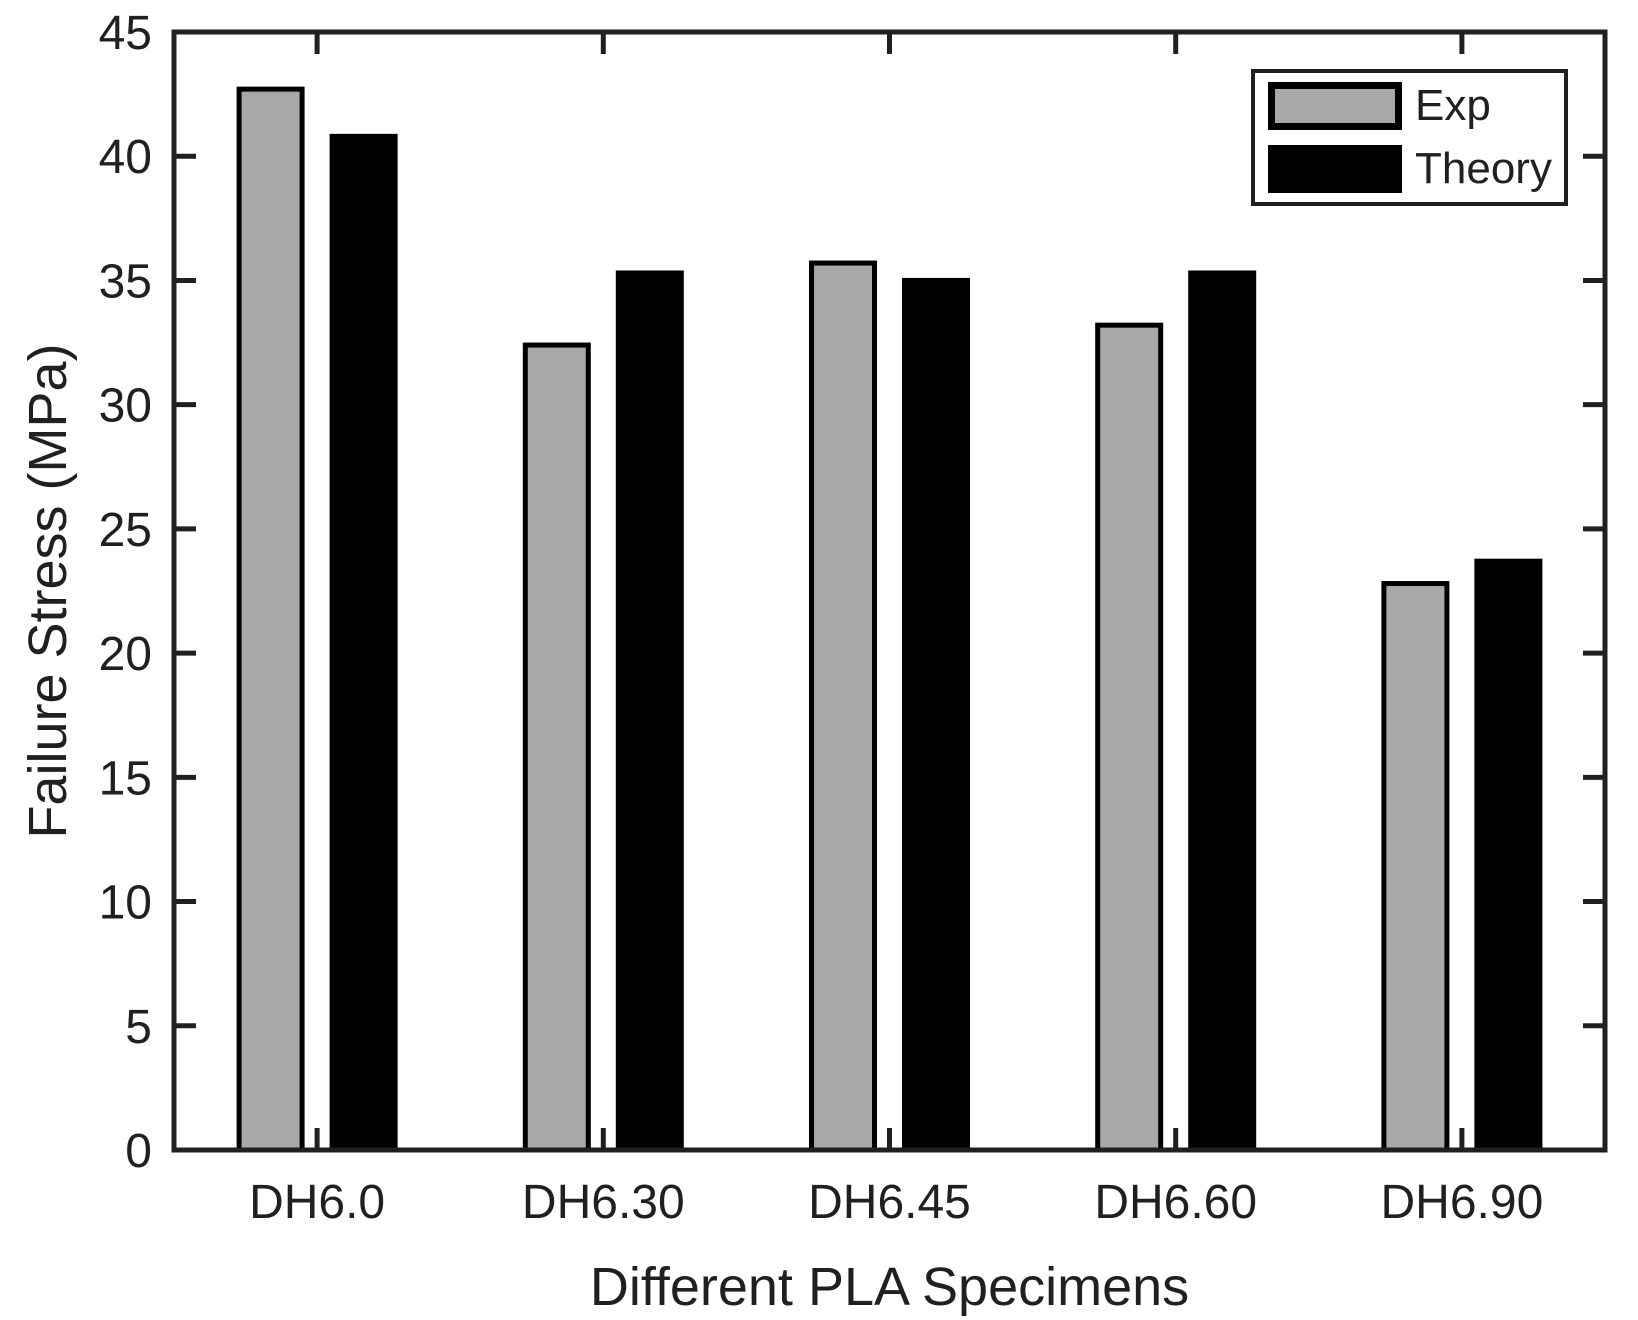  Describe the element at coordinates (317, 1202) in the screenshot. I see `x-tick-label: DH6.0` at that location.